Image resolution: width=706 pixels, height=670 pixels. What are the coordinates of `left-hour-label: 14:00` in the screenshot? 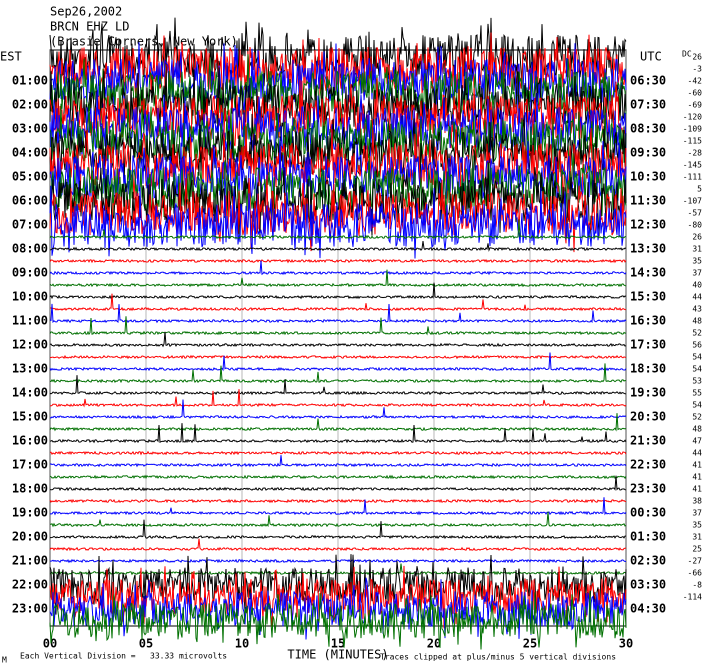 It's located at (30, 393).